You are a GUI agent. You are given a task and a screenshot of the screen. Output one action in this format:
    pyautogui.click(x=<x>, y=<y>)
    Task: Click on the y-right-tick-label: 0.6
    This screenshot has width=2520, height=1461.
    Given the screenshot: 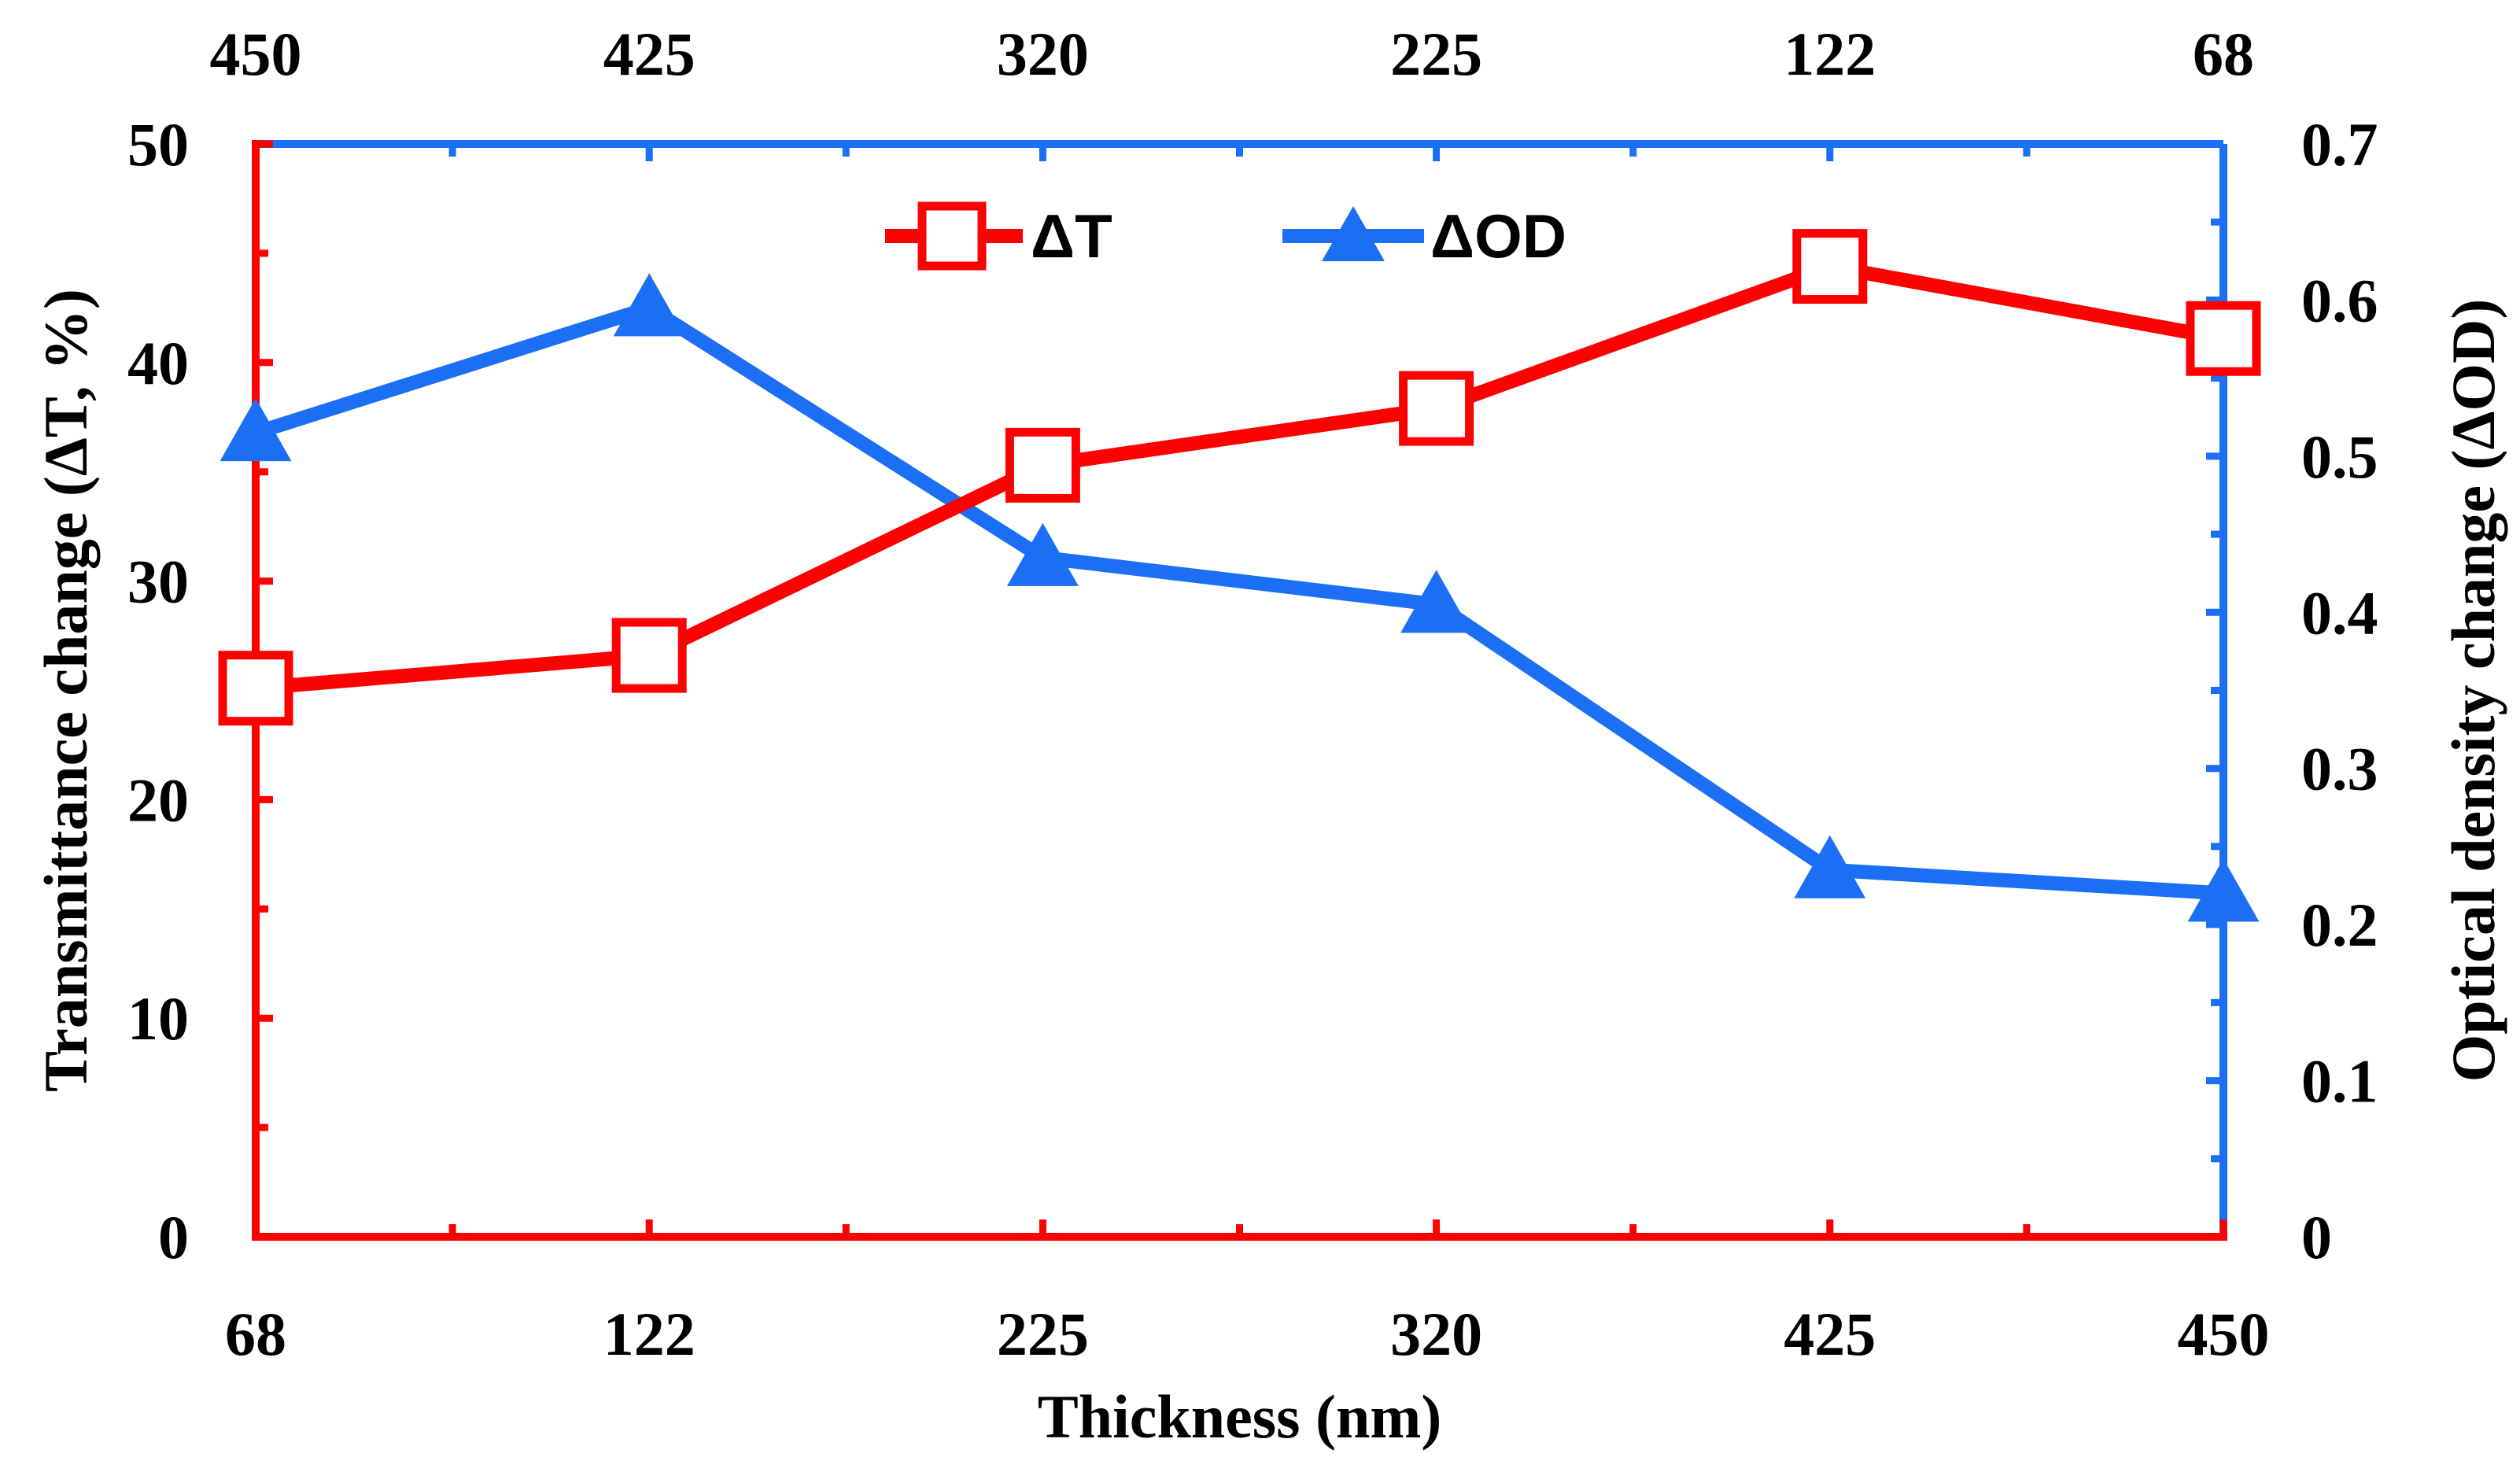 What is the action you would take?
    pyautogui.click(x=2339, y=300)
    